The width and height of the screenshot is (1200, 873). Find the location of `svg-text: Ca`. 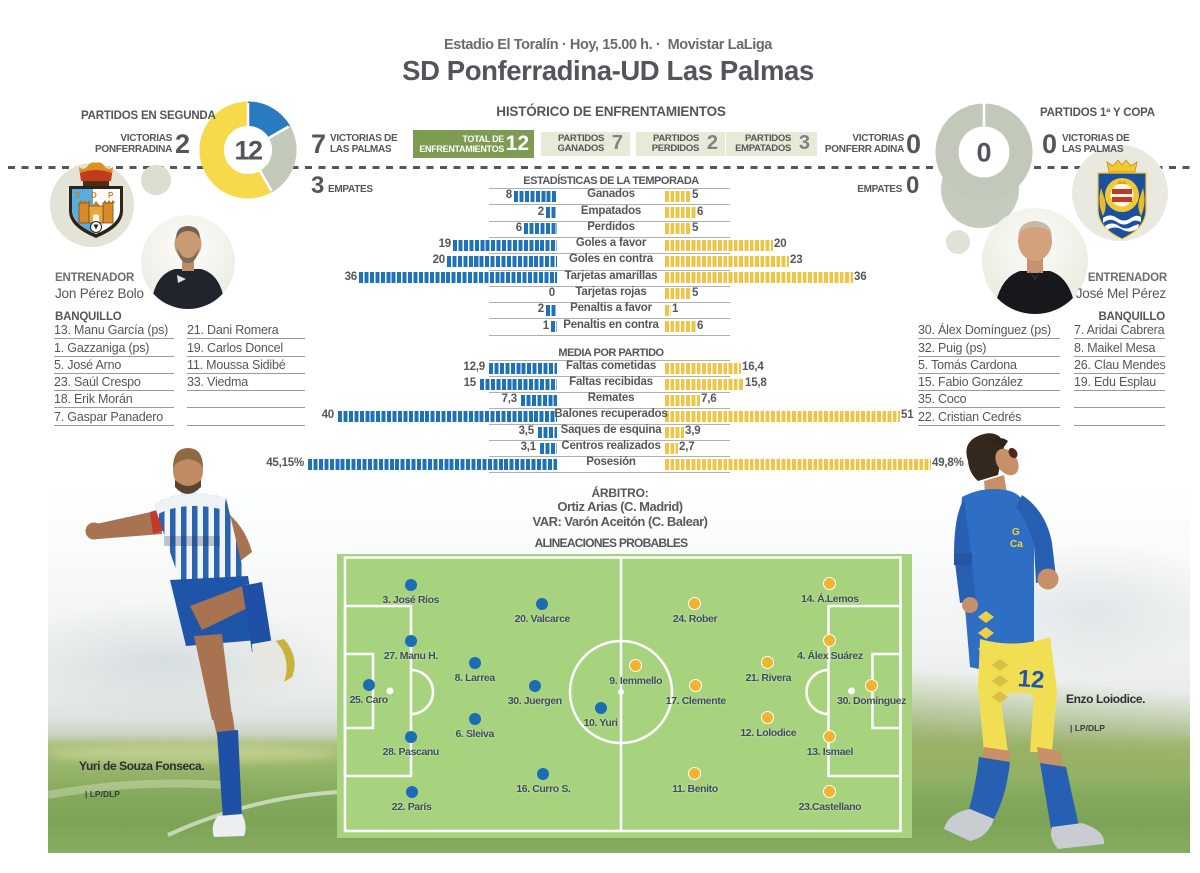

svg-text: Ca is located at coordinates (1016, 544).